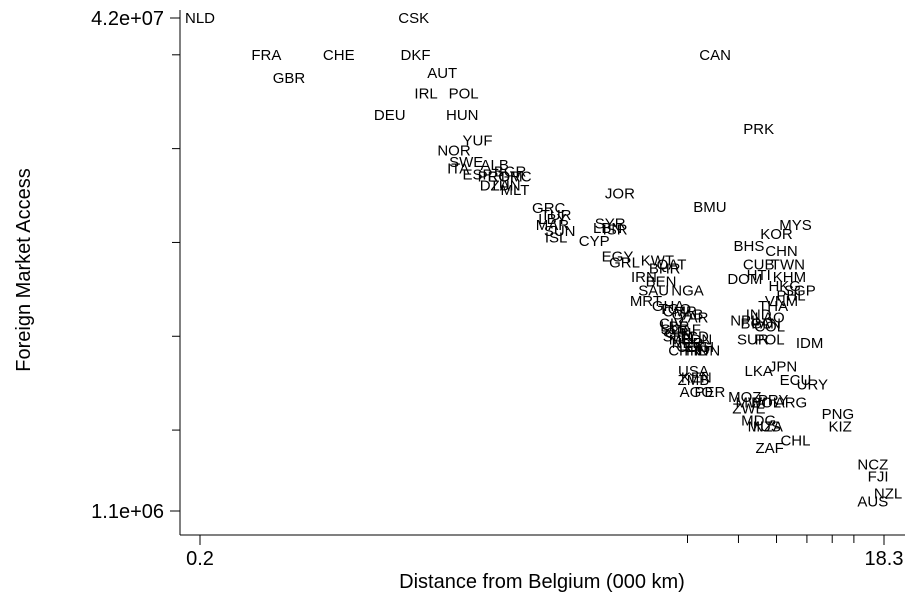  I want to click on data-point-qat: QAT, so click(672, 264).